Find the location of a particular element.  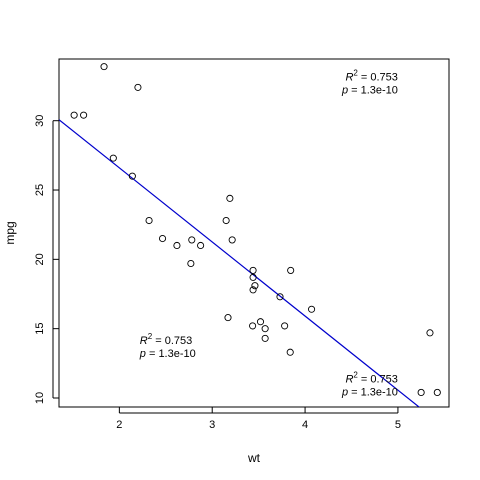

y-tick-label: 20 is located at coordinates (40, 259).